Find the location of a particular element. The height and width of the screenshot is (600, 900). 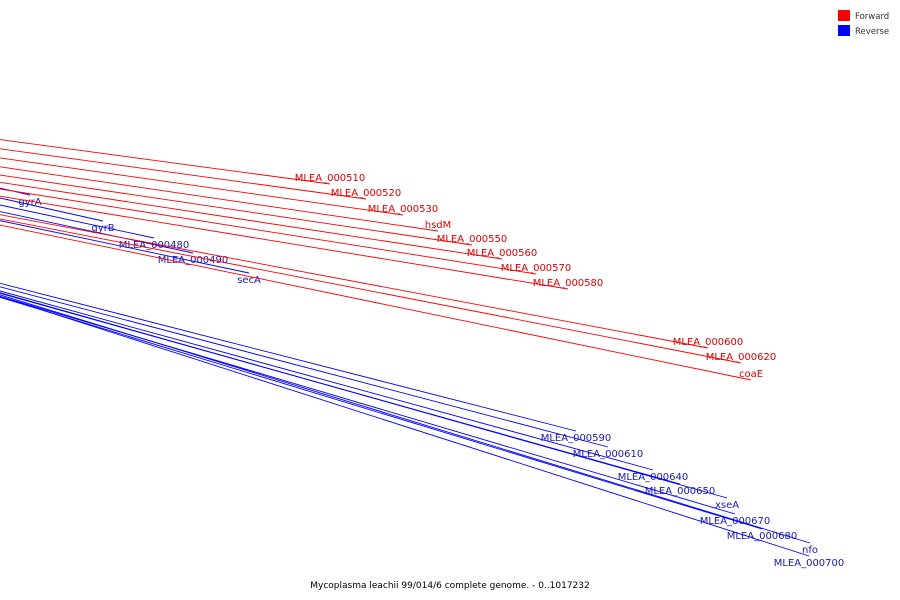

gene-label-mlea_000700: MLEA_000700 is located at coordinates (809, 563).